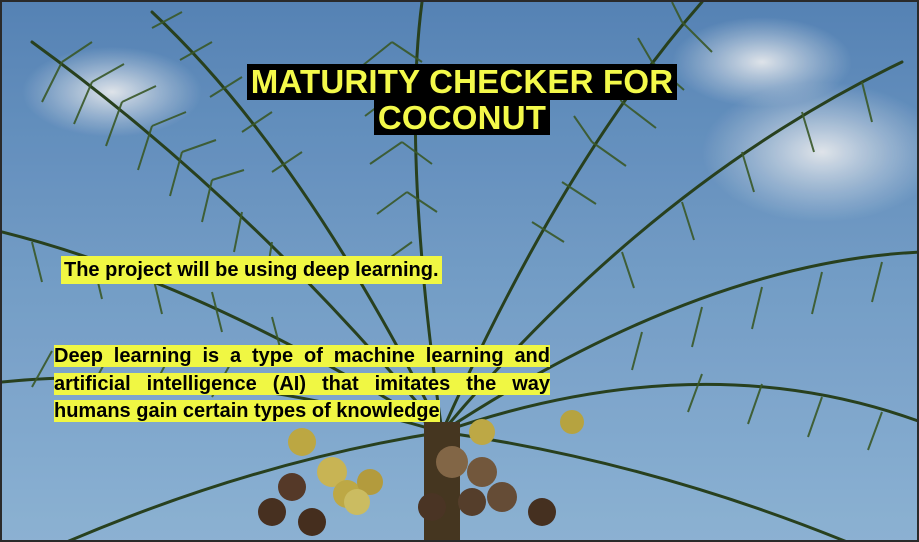  I want to click on title-line-2: COCONUT, so click(462, 117).